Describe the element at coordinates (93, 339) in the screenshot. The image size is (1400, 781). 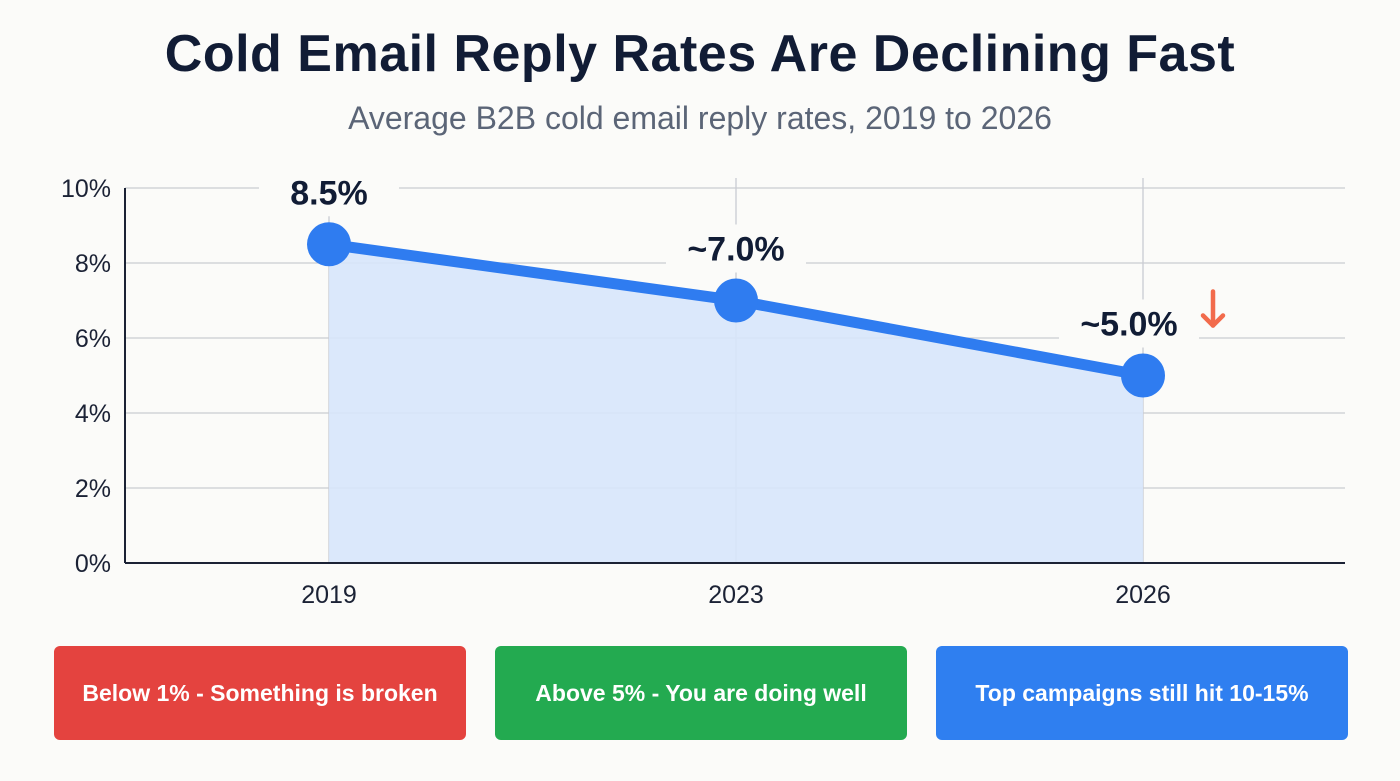
I see `y-tick-label: 6%` at that location.